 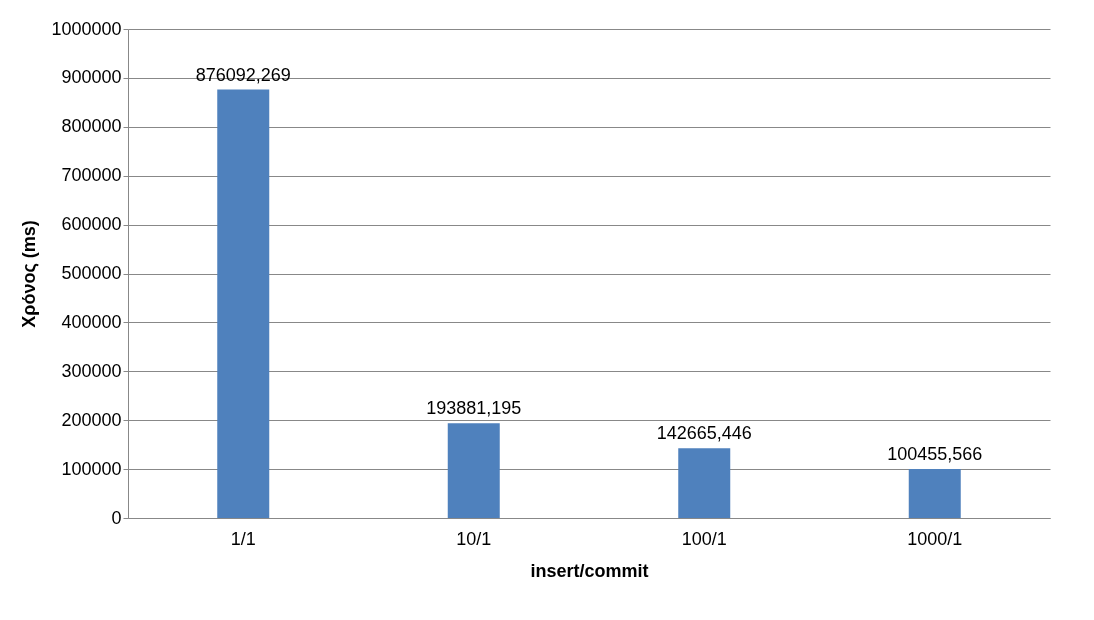 What do you see at coordinates (91, 77) in the screenshot?
I see `y-tick-label: 900000` at bounding box center [91, 77].